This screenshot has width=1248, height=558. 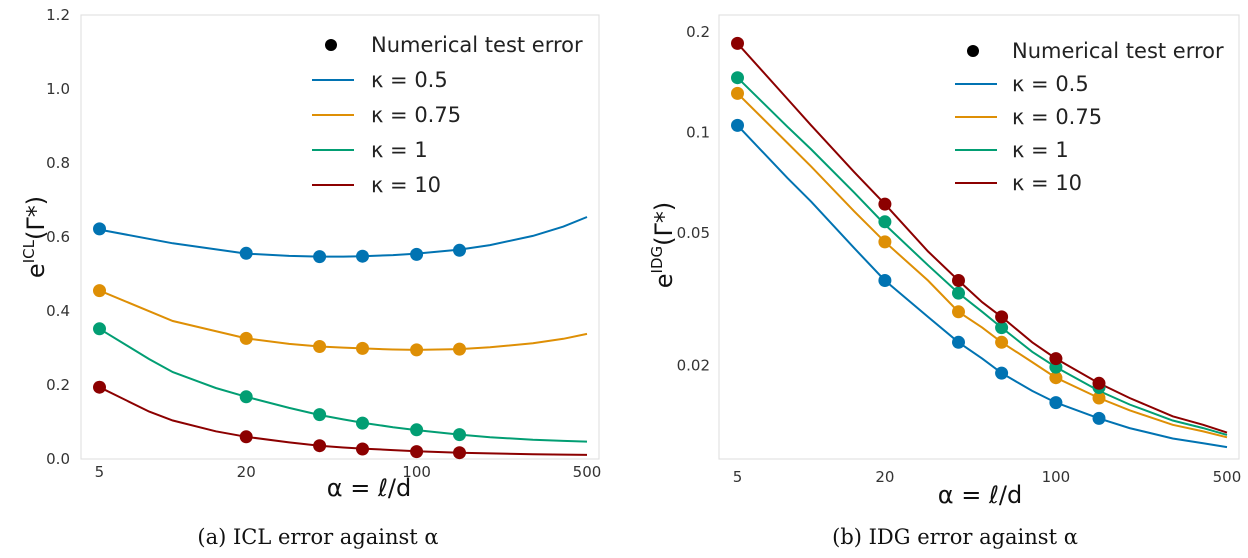 What do you see at coordinates (406, 185) in the screenshot?
I see `legend-entry-label: κ = 10` at bounding box center [406, 185].